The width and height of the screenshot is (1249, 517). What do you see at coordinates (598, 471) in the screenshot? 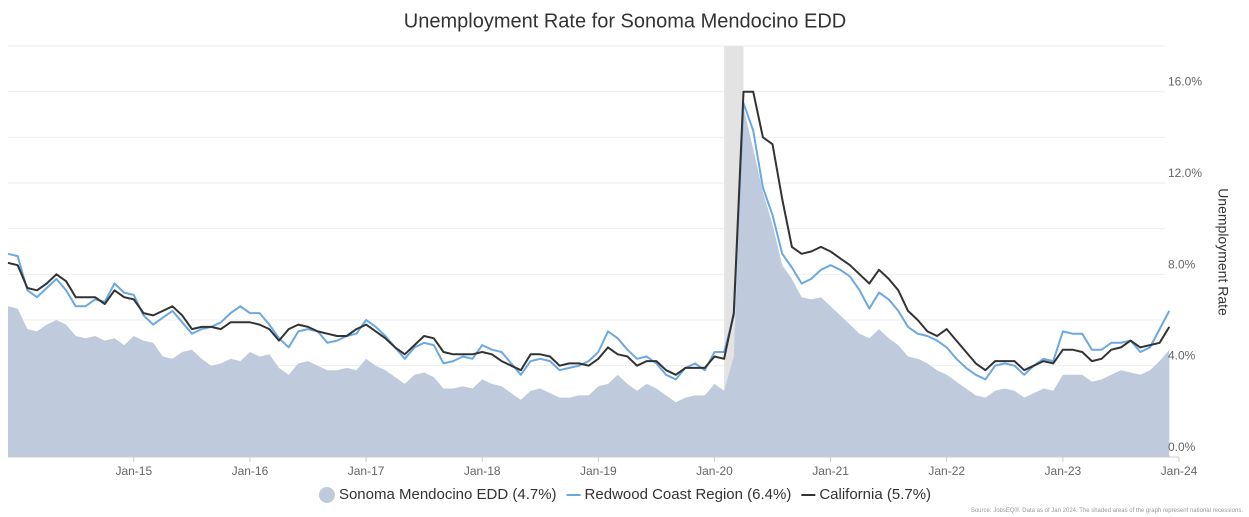
I see `x-tick-label: Jan-19` at bounding box center [598, 471].